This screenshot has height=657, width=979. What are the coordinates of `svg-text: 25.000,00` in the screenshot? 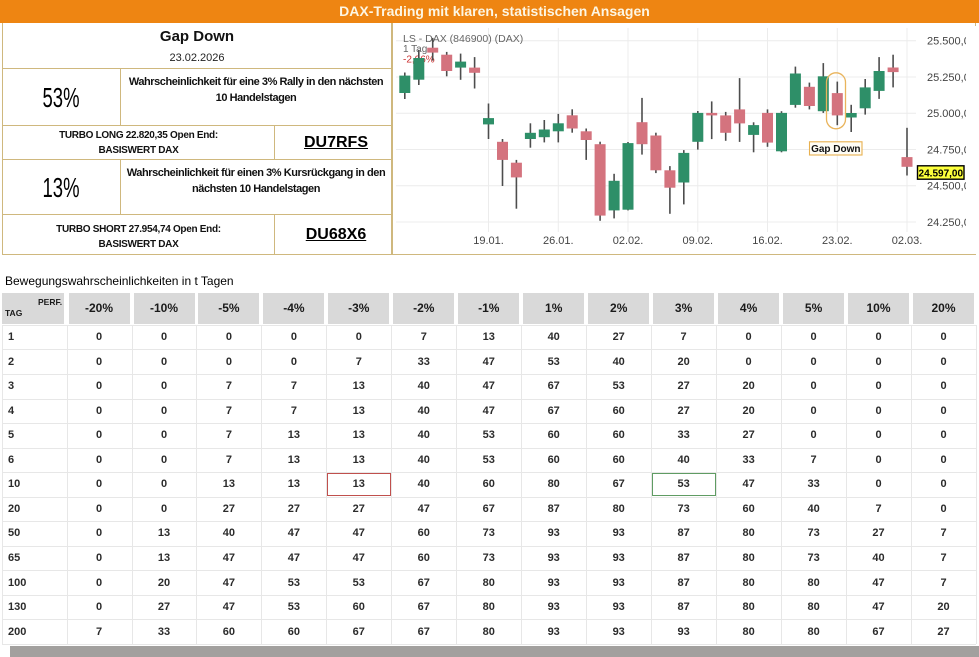 It's located at (951, 114).